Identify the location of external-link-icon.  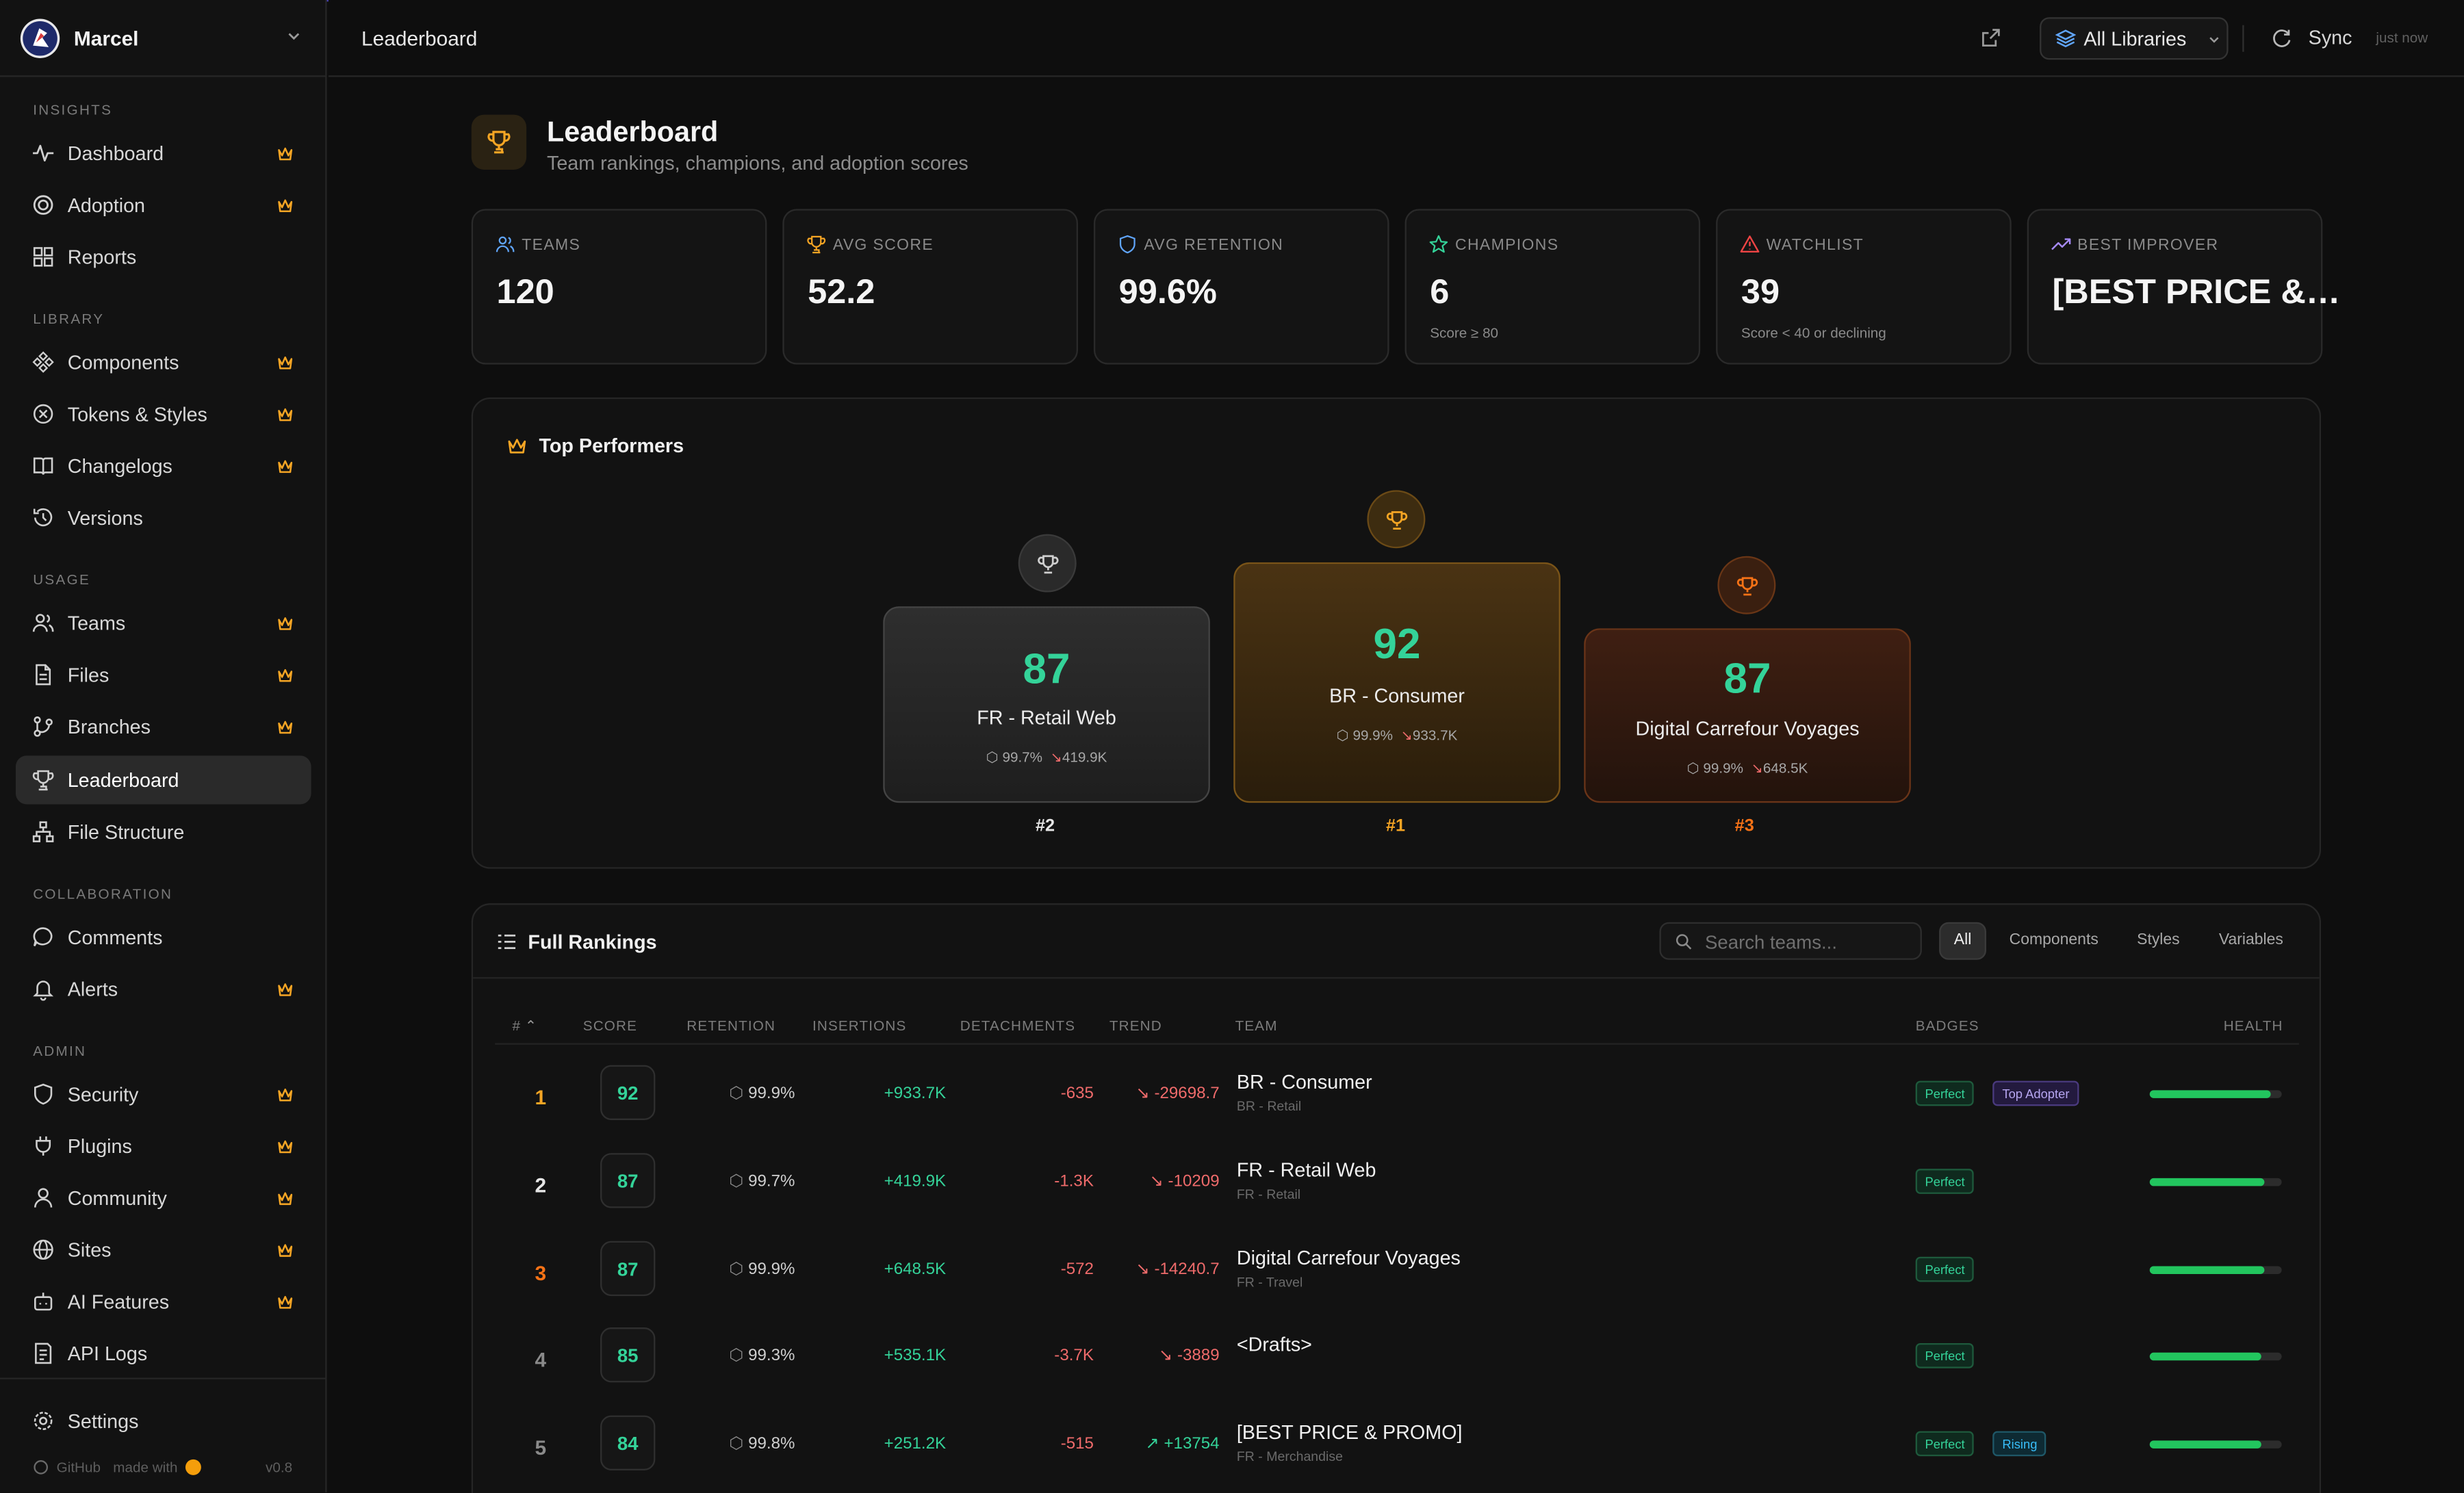
(1991, 38).